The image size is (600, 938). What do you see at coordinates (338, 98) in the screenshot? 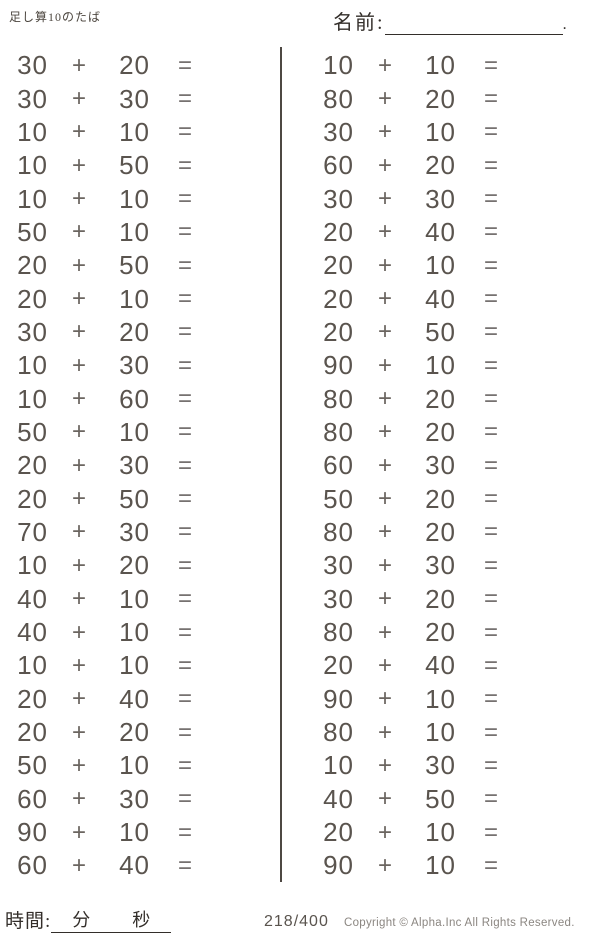
I see `operand-1: 80` at bounding box center [338, 98].